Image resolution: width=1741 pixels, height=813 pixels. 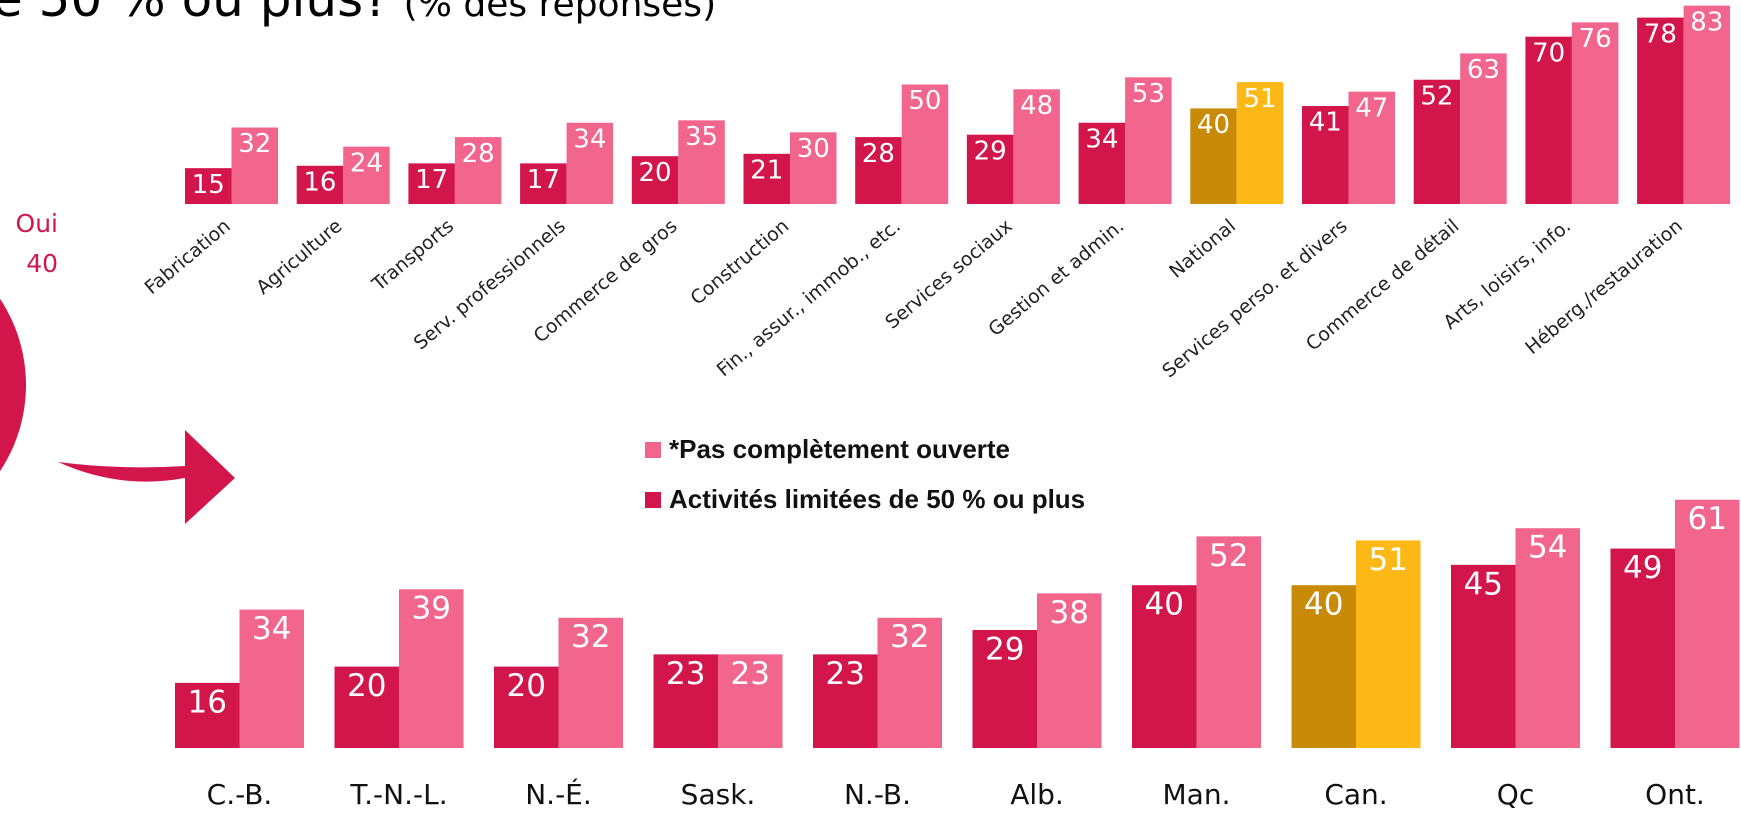 I want to click on value-label: 47, so click(x=1371, y=108).